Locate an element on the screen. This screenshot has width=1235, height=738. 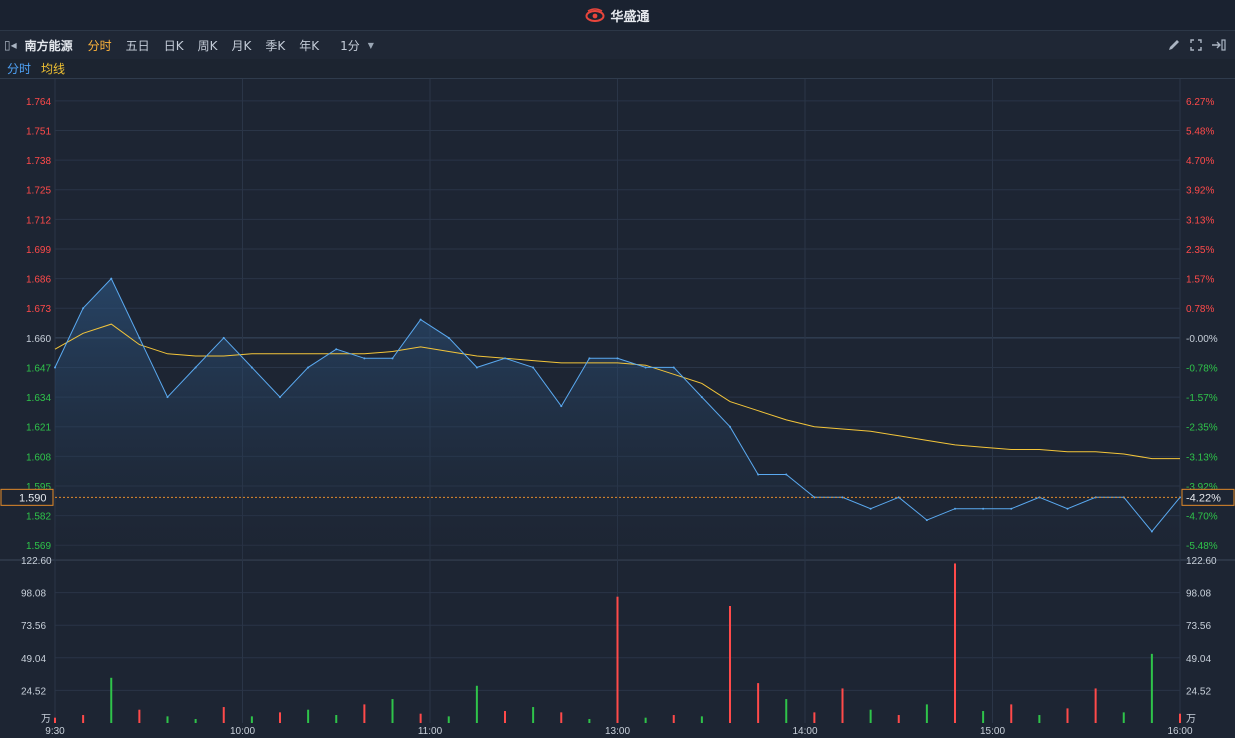
time-tick-label: 15:00 is located at coordinates (992, 731).